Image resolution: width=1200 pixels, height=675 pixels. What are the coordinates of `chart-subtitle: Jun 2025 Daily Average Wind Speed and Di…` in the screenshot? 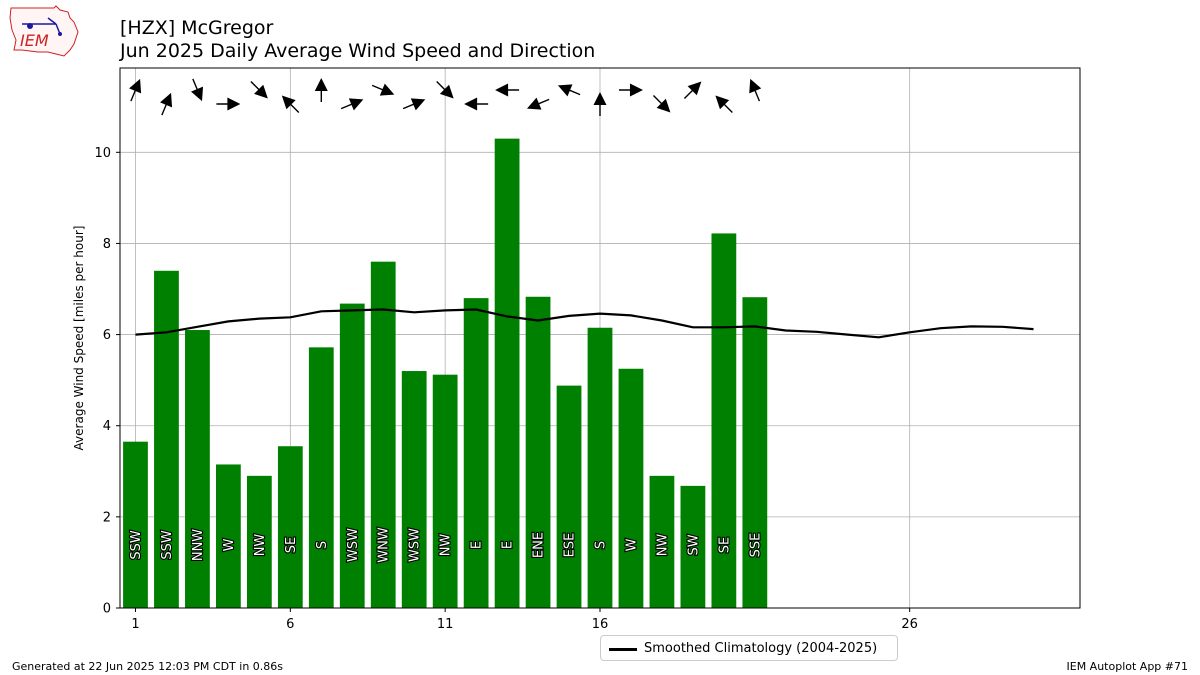 It's located at (358, 51).